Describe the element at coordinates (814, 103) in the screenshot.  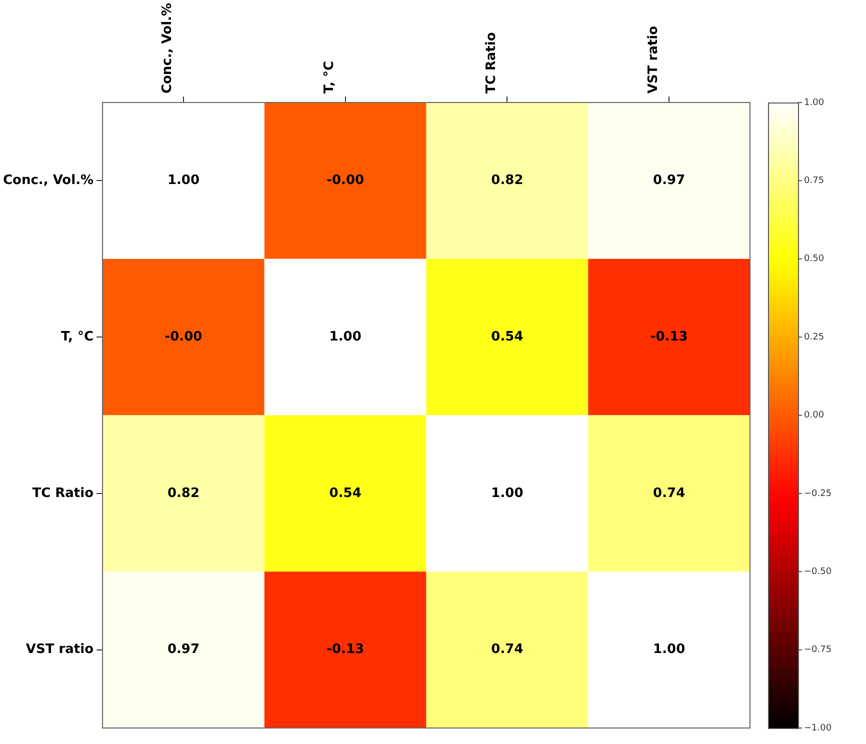
I see `color-bar-label: 1.00` at that location.